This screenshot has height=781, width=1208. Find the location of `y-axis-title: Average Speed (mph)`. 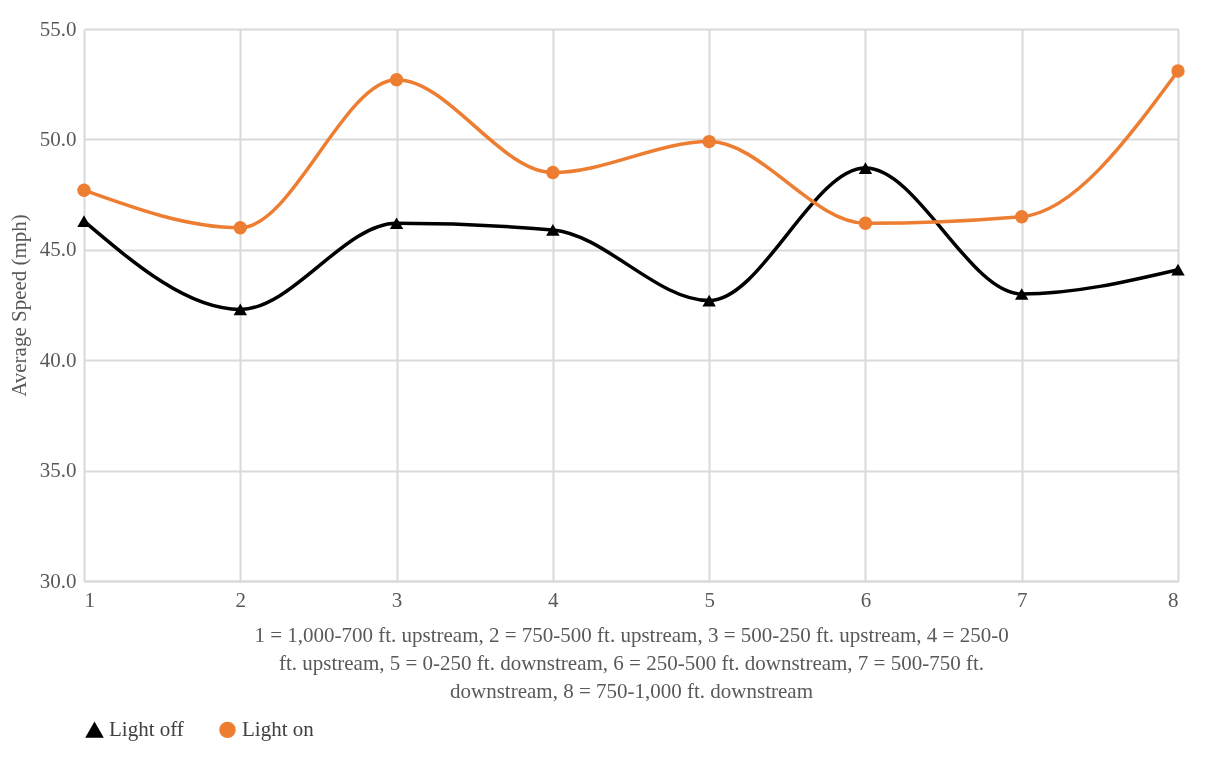

y-axis-title: Average Speed (mph) is located at coordinates (18, 305).